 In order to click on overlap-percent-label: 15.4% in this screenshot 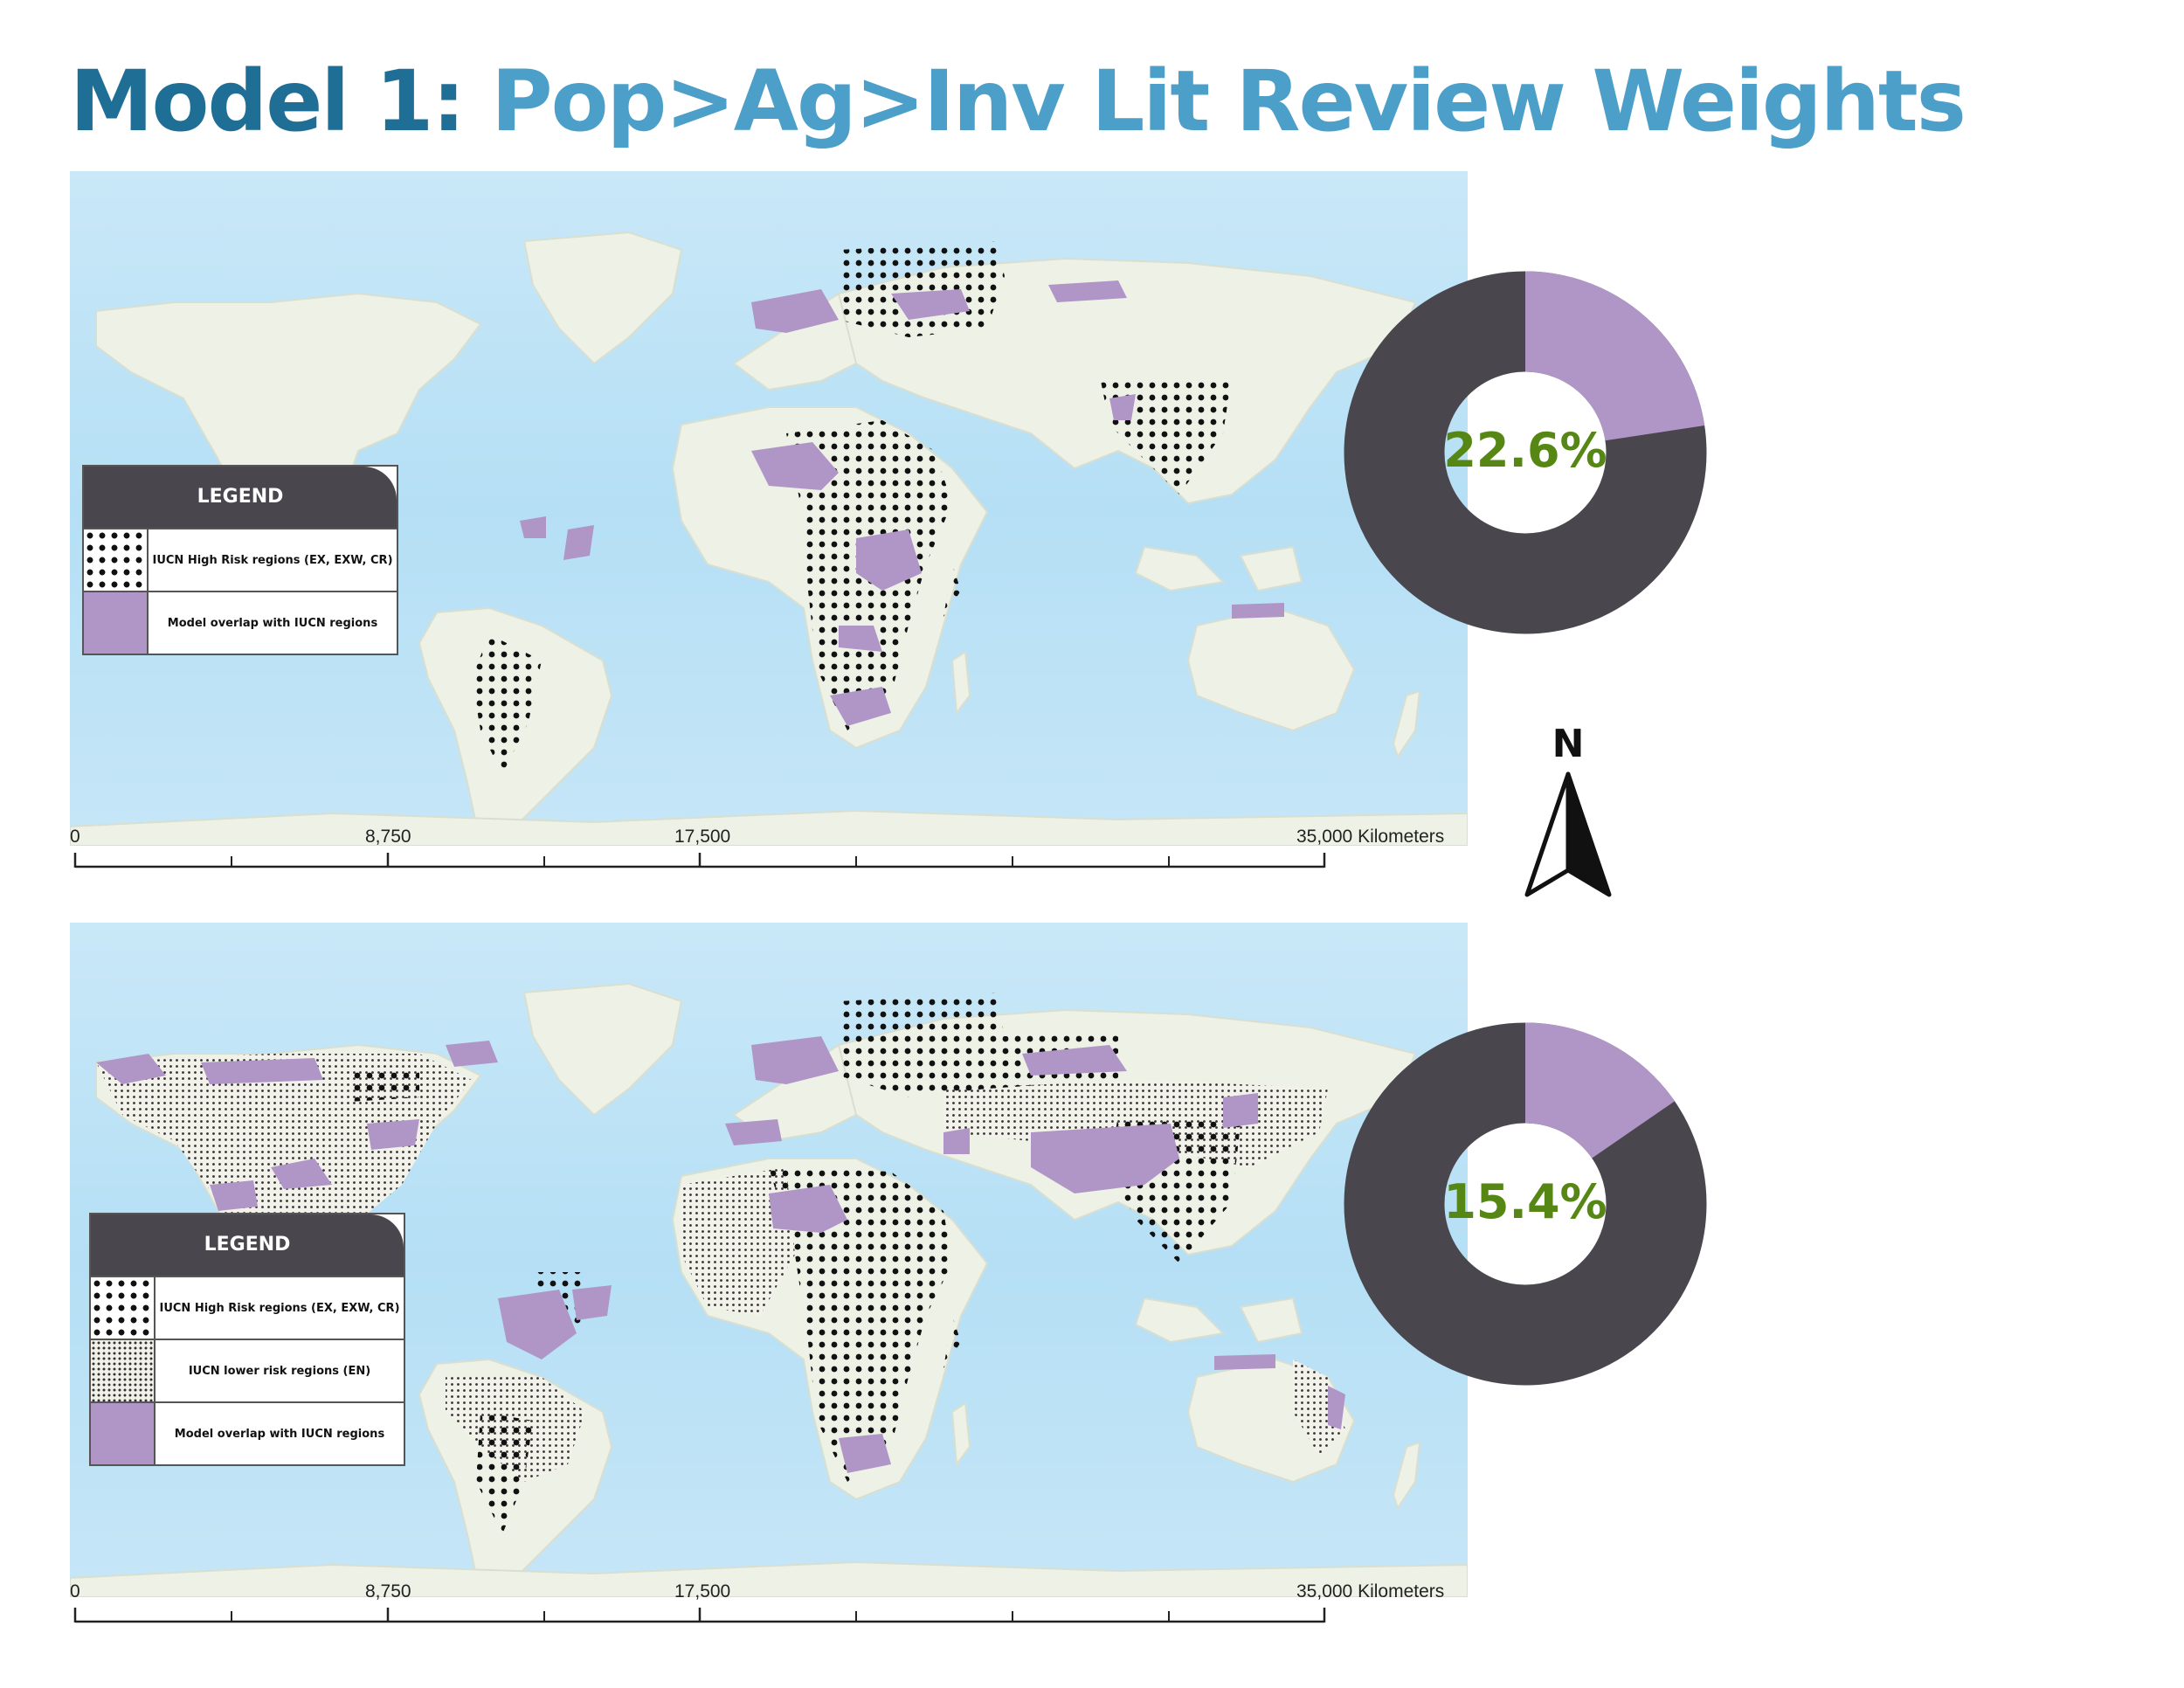, I will do `click(1525, 1201)`.